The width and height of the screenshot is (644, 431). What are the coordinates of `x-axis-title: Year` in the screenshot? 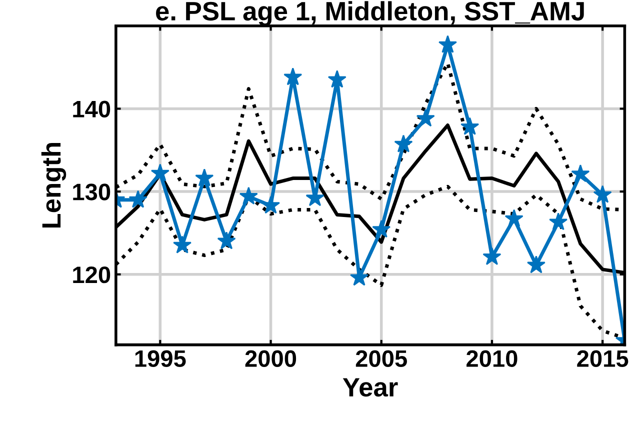 It's located at (370, 387).